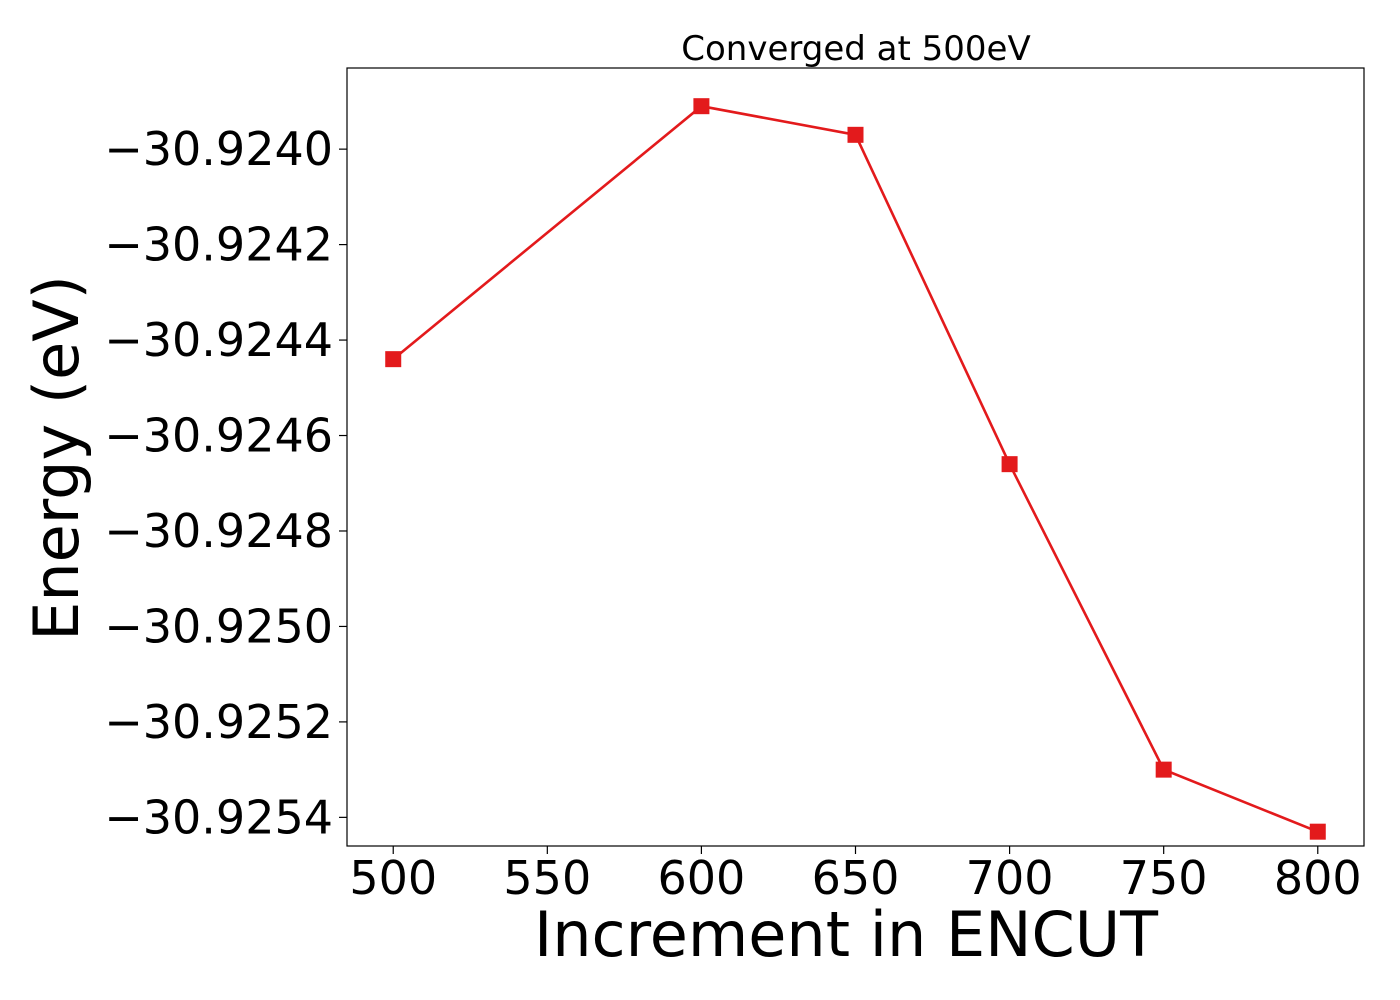 This screenshot has width=1400, height=1000. Describe the element at coordinates (218, 817) in the screenshot. I see `y-tick-label: −30.9254` at that location.